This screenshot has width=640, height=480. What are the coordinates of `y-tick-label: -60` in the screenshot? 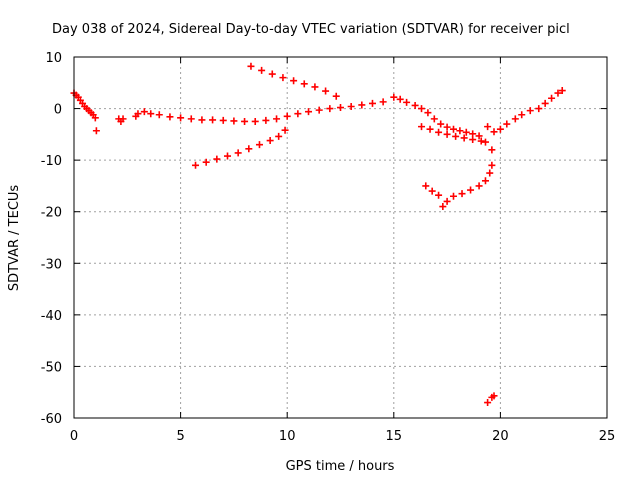 It's located at (51, 419).